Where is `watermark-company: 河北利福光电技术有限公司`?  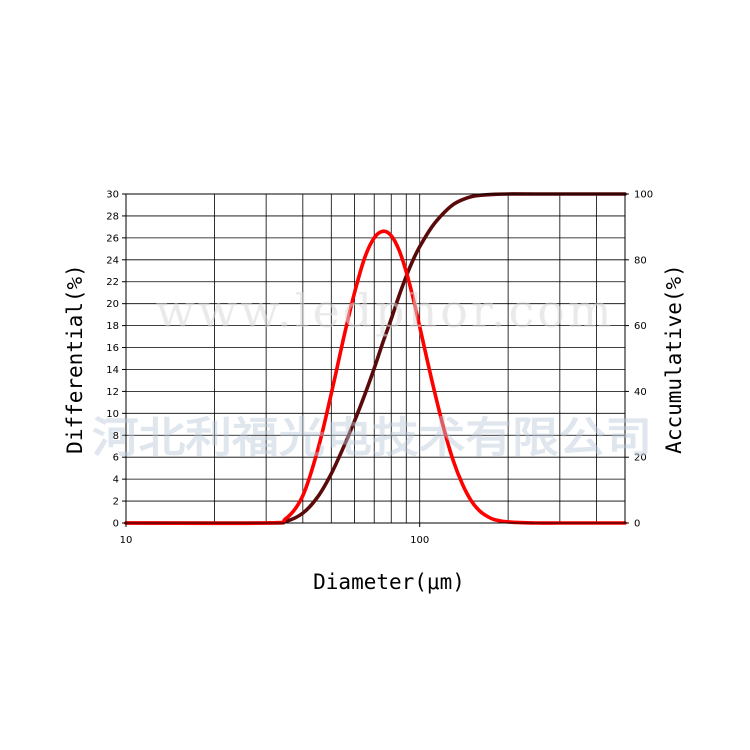 watermark-company: 河北利福光电技术有限公司 is located at coordinates (372, 437).